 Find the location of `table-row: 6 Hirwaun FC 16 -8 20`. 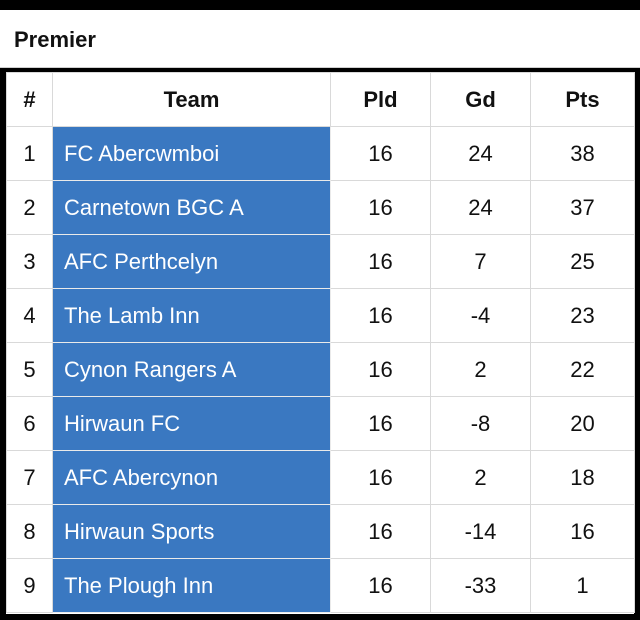

table-row: 6 Hirwaun FC 16 -8 20 is located at coordinates (320, 423).